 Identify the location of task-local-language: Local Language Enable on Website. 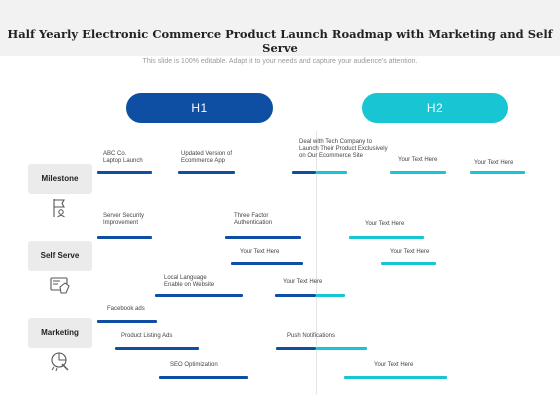
(189, 281).